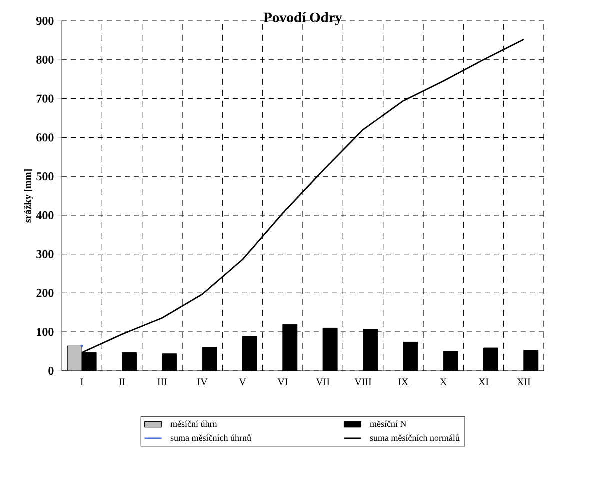 The height and width of the screenshot is (489, 590). Describe the element at coordinates (283, 382) in the screenshot. I see `x-tick-label: VI` at that location.